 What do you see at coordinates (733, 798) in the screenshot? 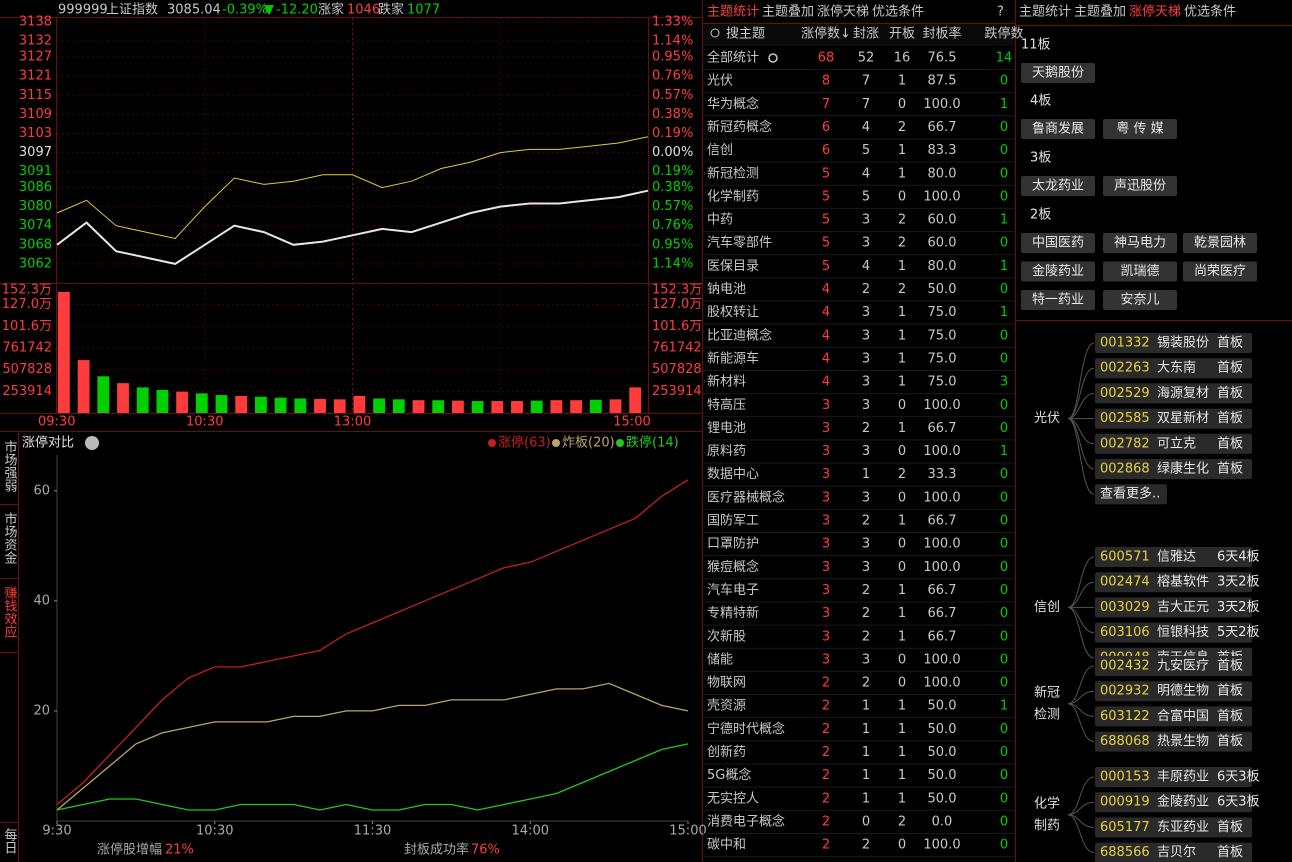
I see `theme-name: 无实控人` at bounding box center [733, 798].